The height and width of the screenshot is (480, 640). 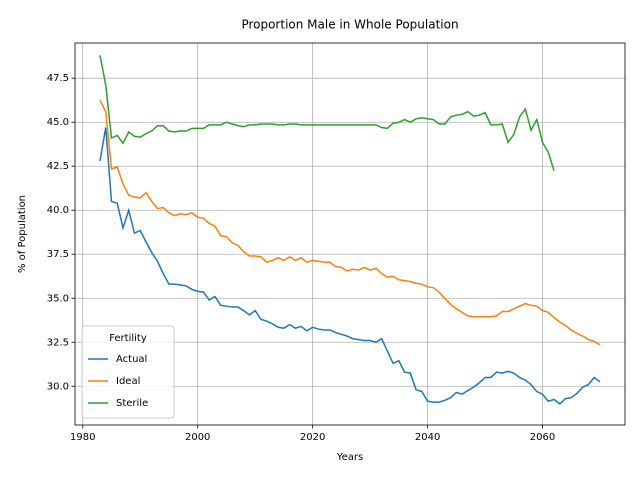 What do you see at coordinates (58, 386) in the screenshot?
I see `y-tick-label: 30.0` at bounding box center [58, 386].